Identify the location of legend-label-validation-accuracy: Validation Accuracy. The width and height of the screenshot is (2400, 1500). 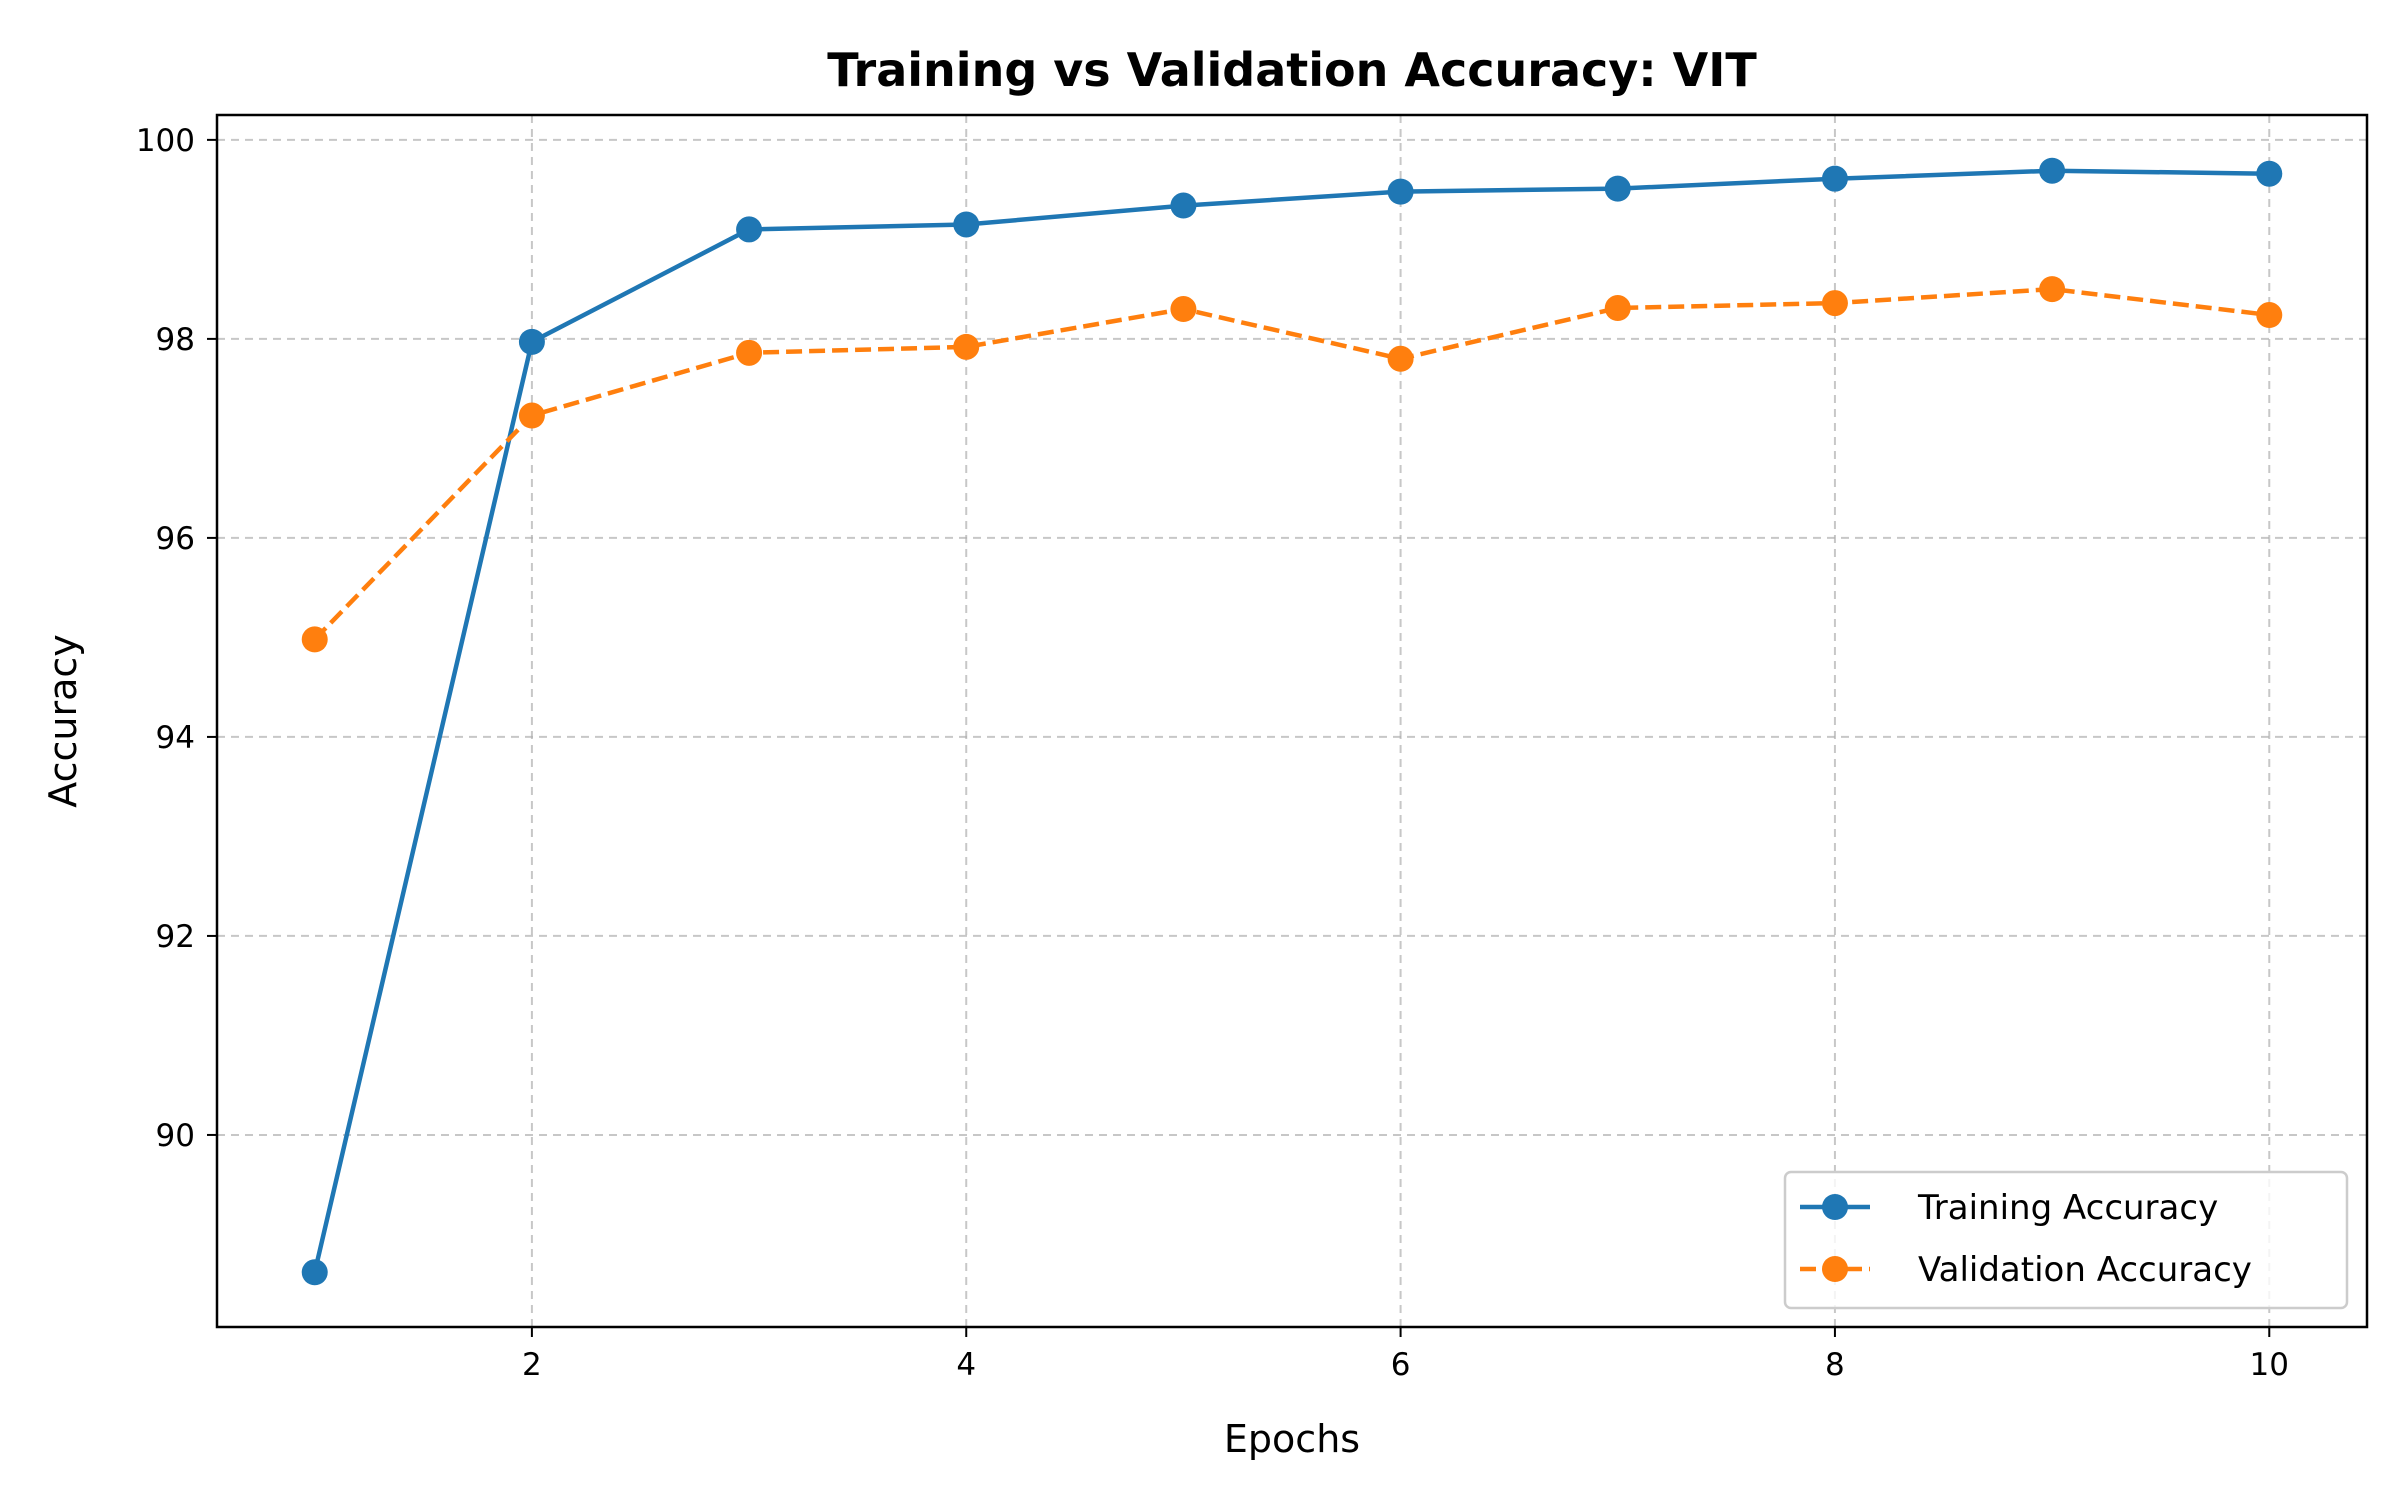
(2085, 1270).